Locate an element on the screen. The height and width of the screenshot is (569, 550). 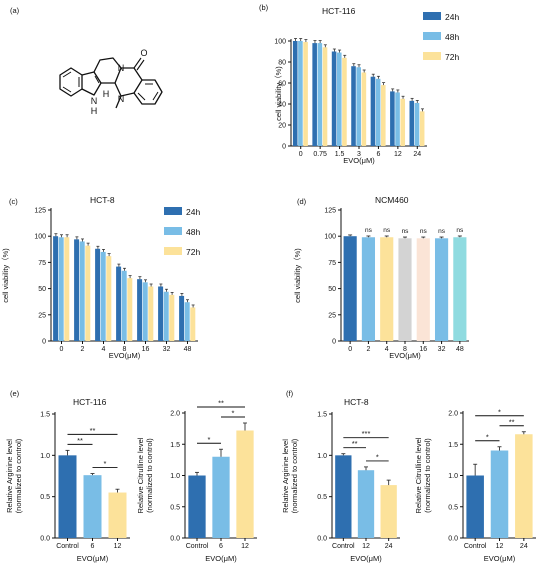
ns-label: ns is located at coordinates (406, 231).